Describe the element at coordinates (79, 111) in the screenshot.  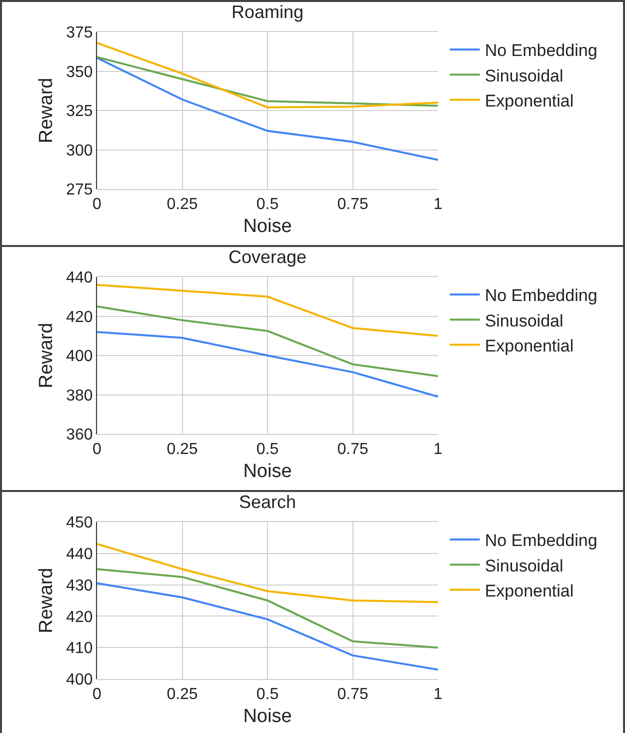
I see `y-tick-label: 325` at that location.